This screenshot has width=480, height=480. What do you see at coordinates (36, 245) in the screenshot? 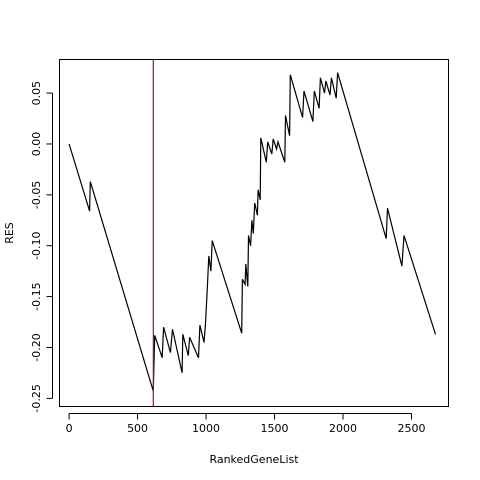
I see `y-tick-label: -0.10` at bounding box center [36, 245].